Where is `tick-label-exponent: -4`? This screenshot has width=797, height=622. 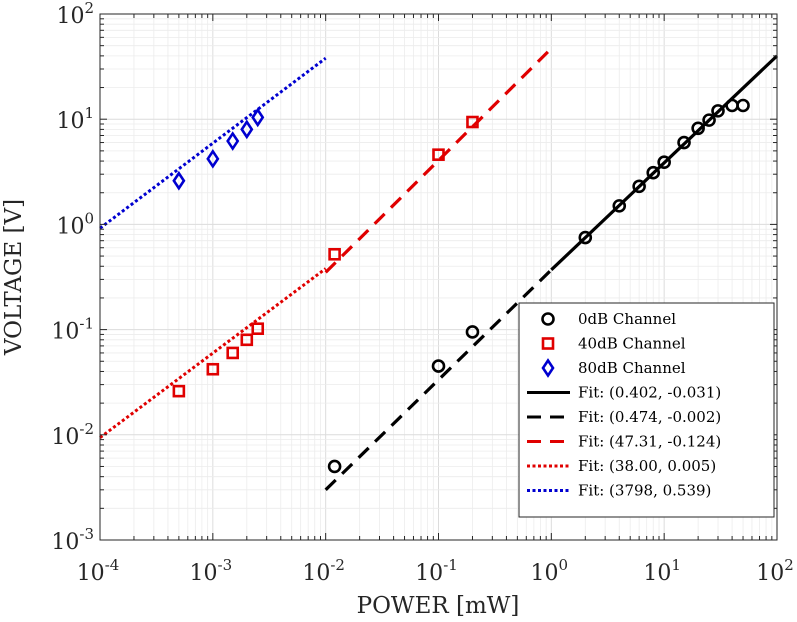 tick-label-exponent: -4 is located at coordinates (112, 565).